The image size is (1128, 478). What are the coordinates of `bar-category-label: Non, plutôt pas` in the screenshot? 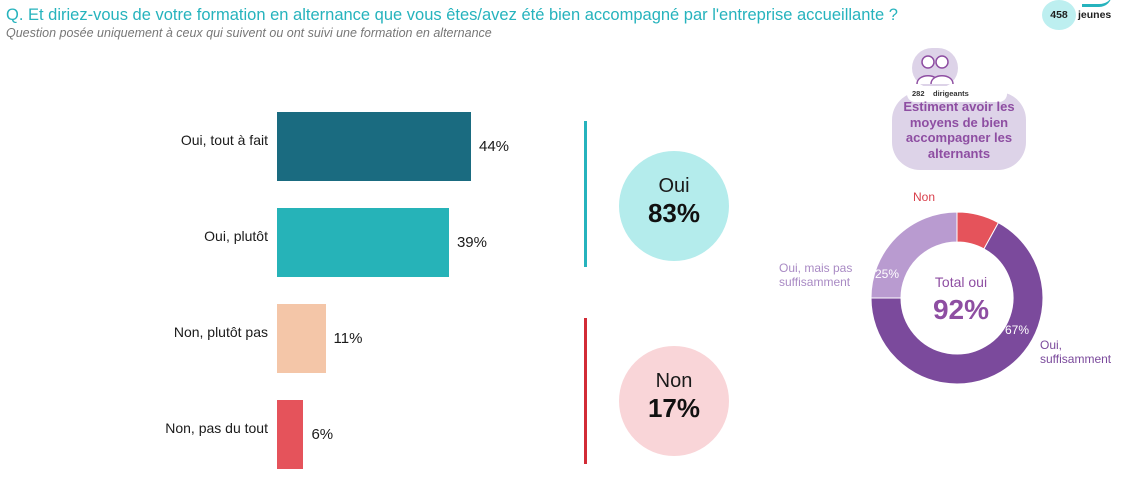 It's located at (220, 332).